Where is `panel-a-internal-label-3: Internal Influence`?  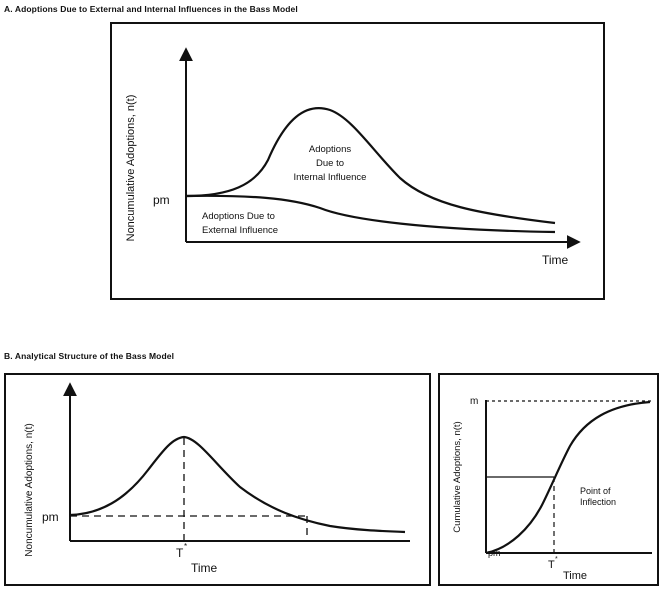 panel-a-internal-label-3: Internal Influence is located at coordinates (330, 177).